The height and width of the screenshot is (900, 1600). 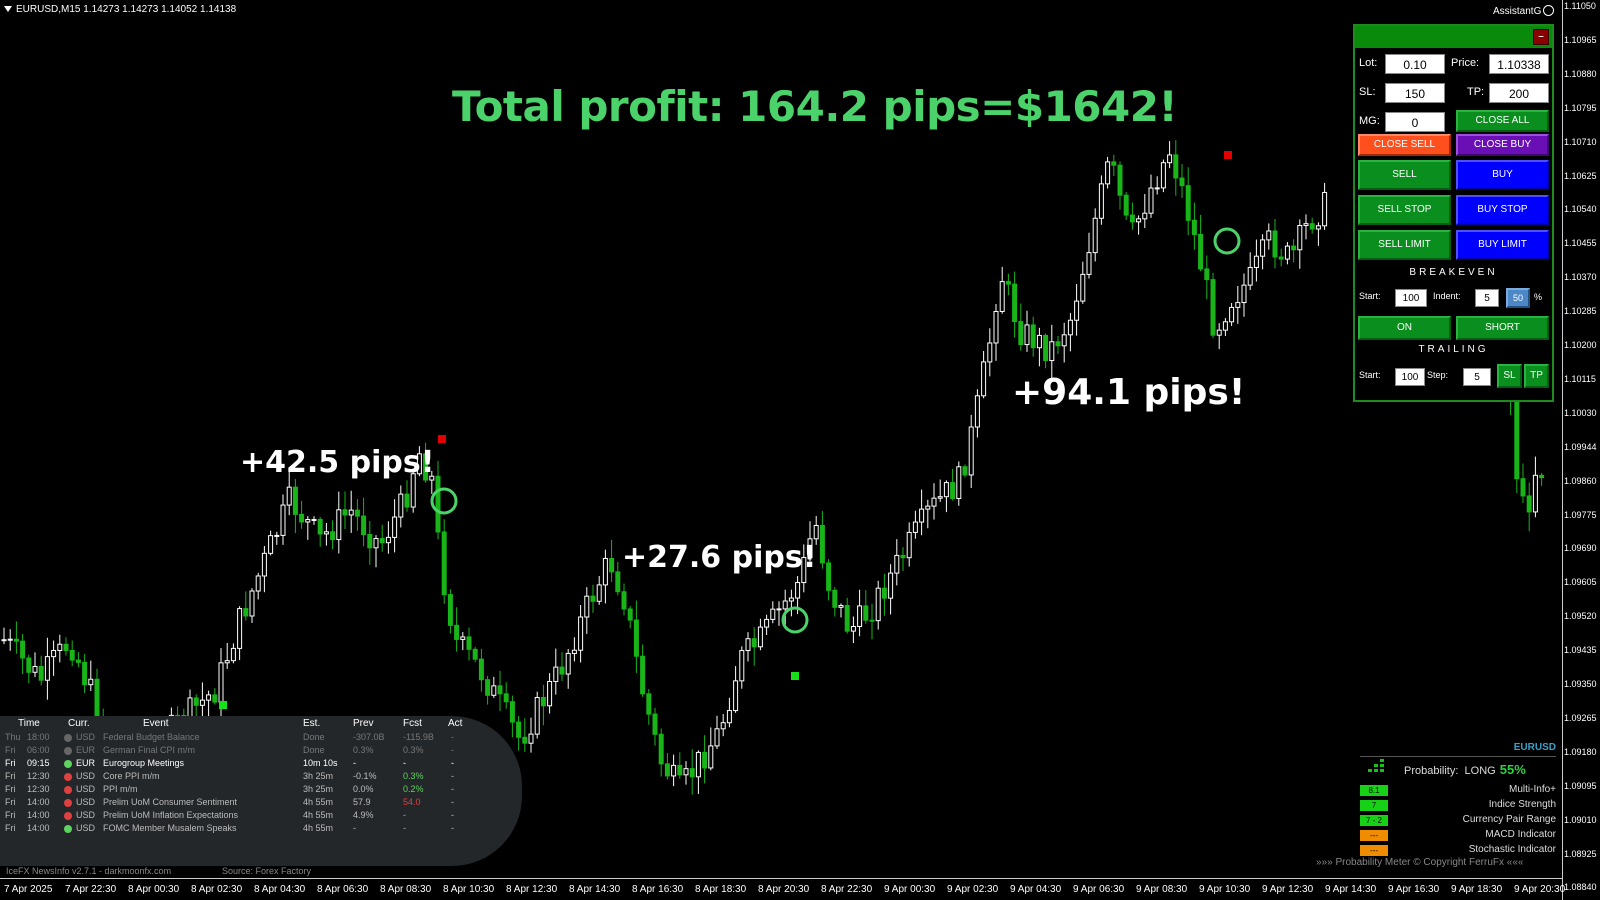 I want to click on mg-input: 0, so click(x=1415, y=122).